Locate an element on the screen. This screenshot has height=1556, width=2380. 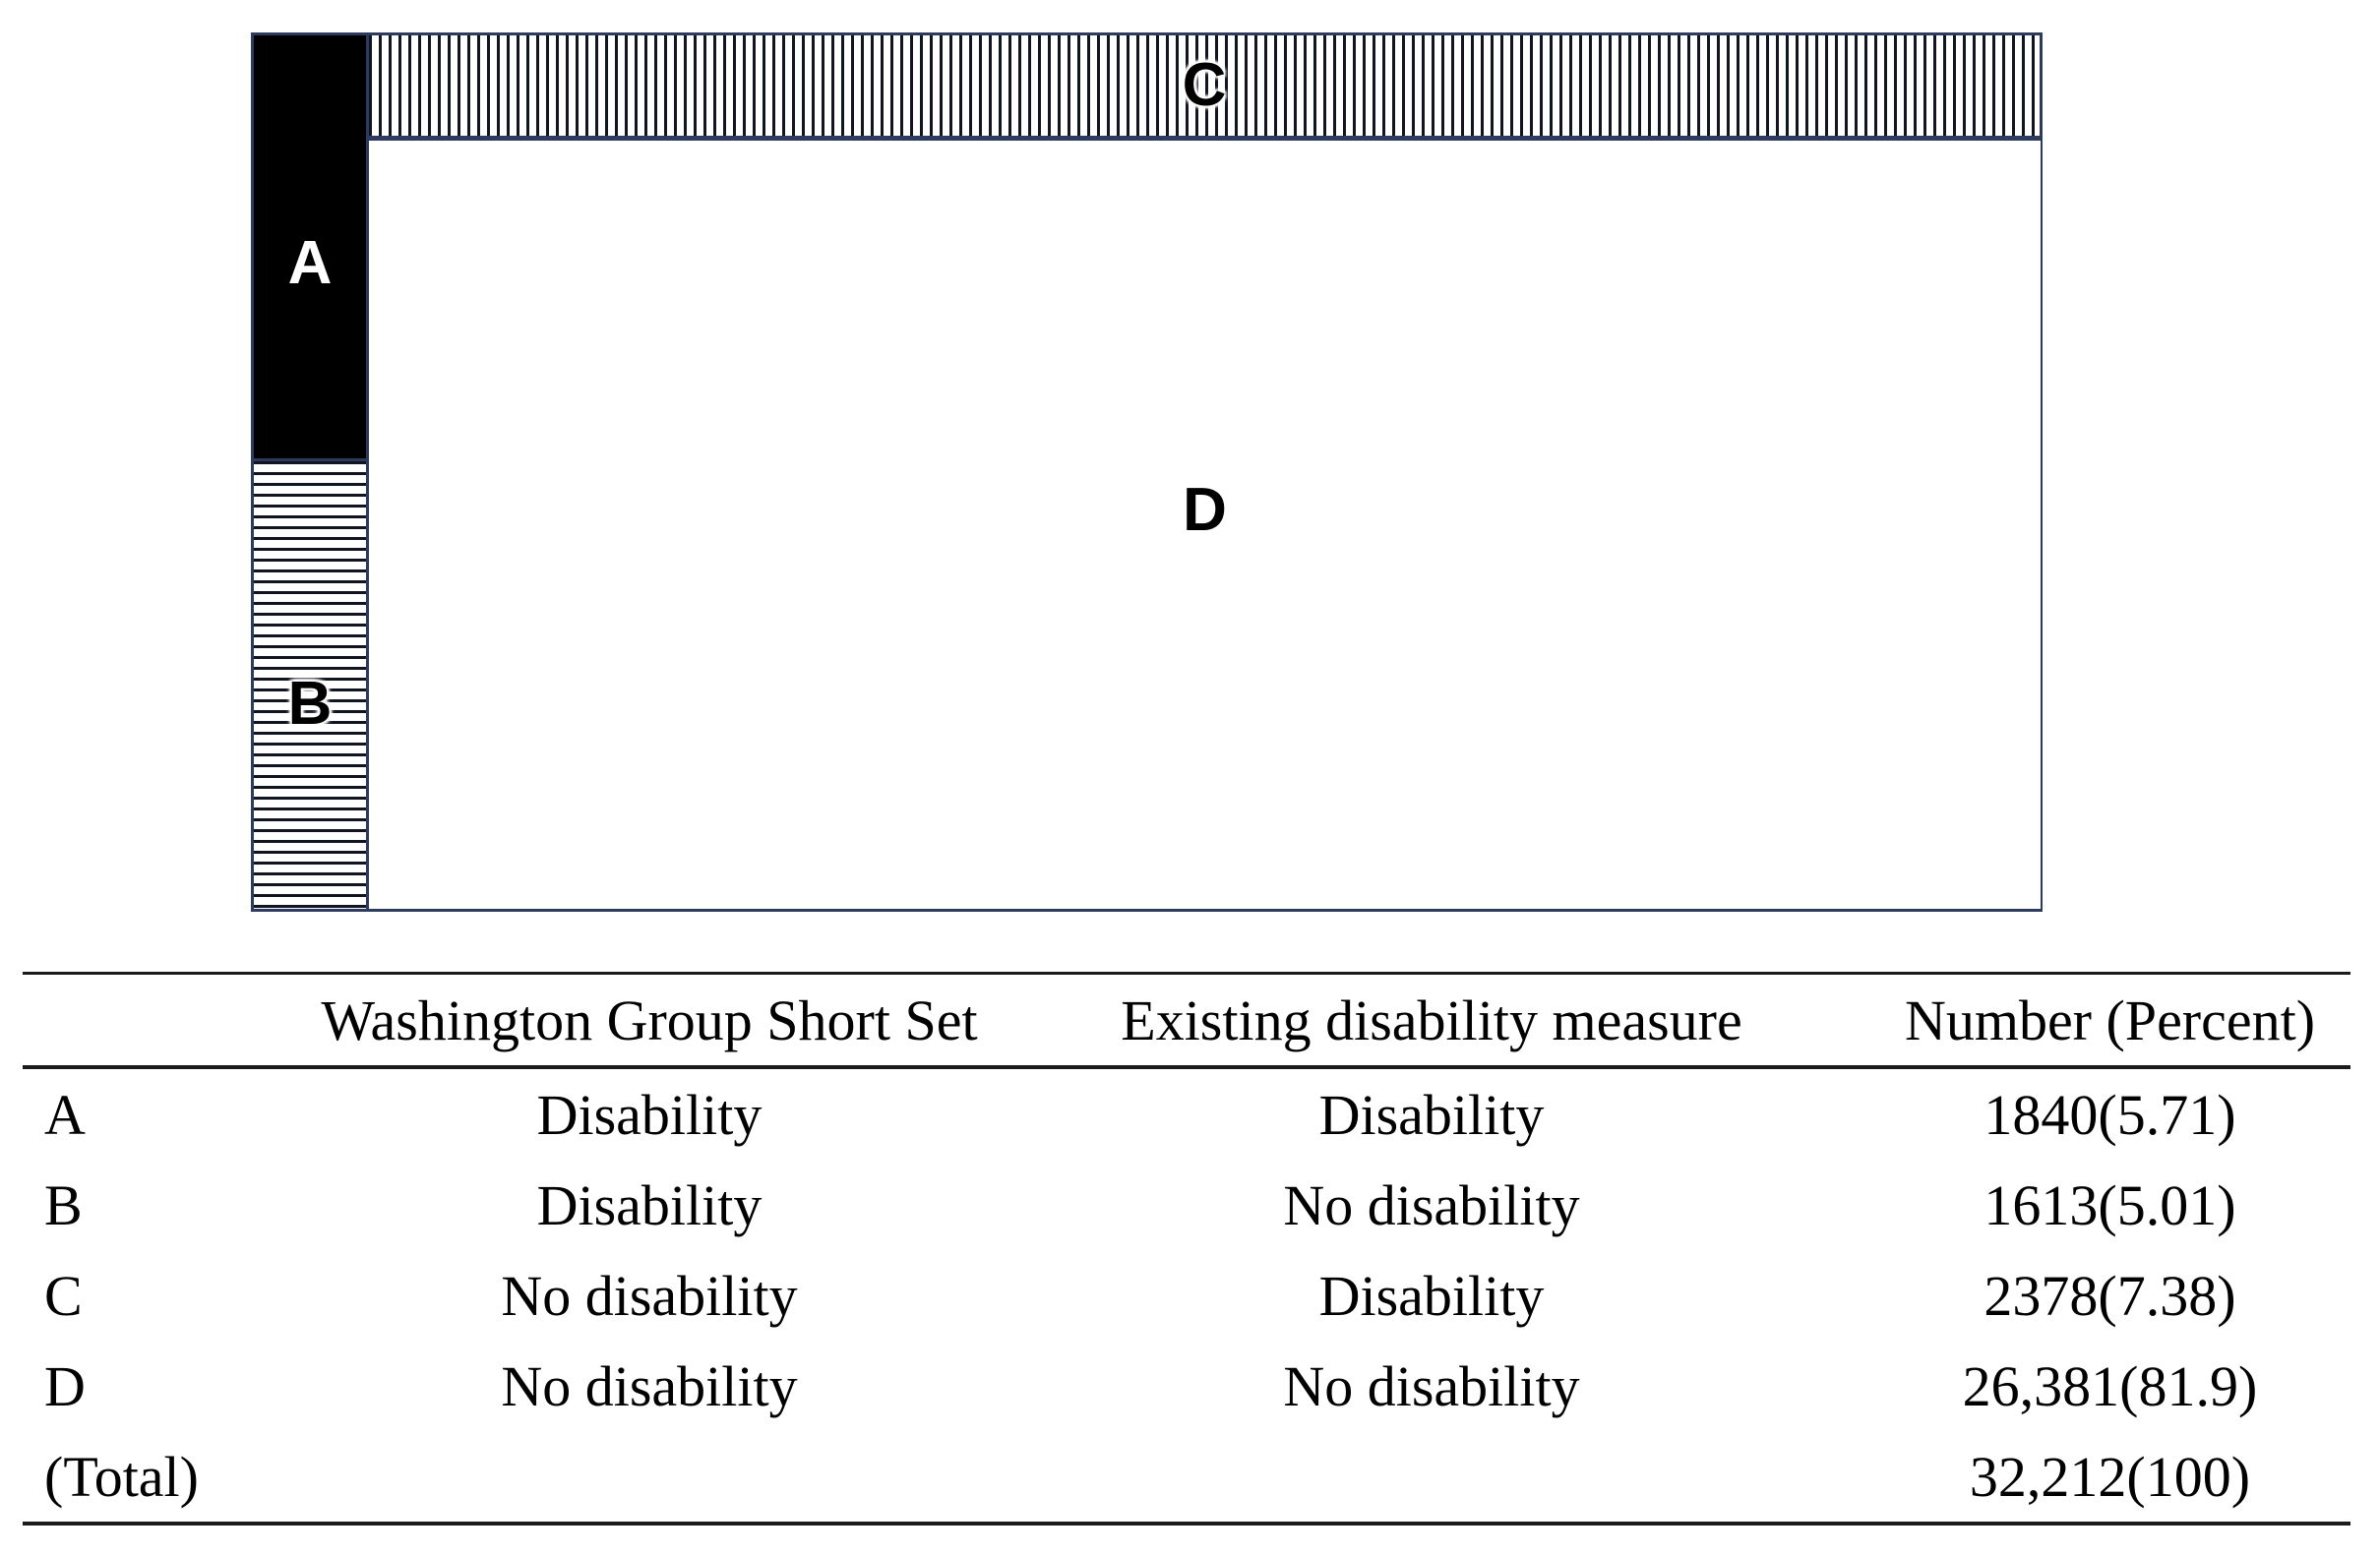
header-wgss: Washington Group Short Set is located at coordinates (649, 1020).